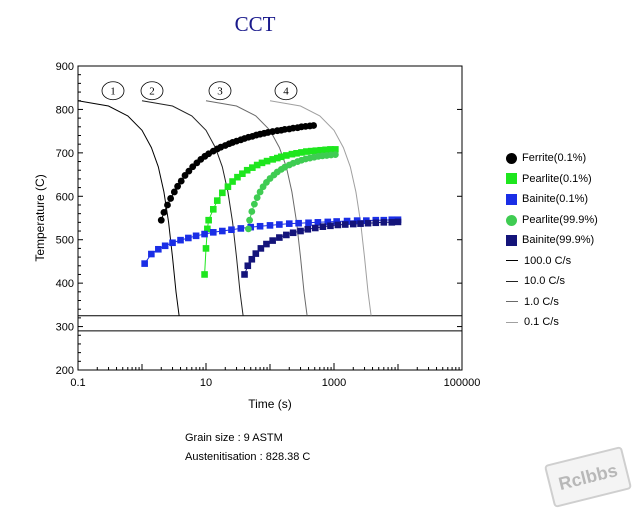  What do you see at coordinates (65, 67) in the screenshot?
I see `y-tick-label: 900` at bounding box center [65, 67].